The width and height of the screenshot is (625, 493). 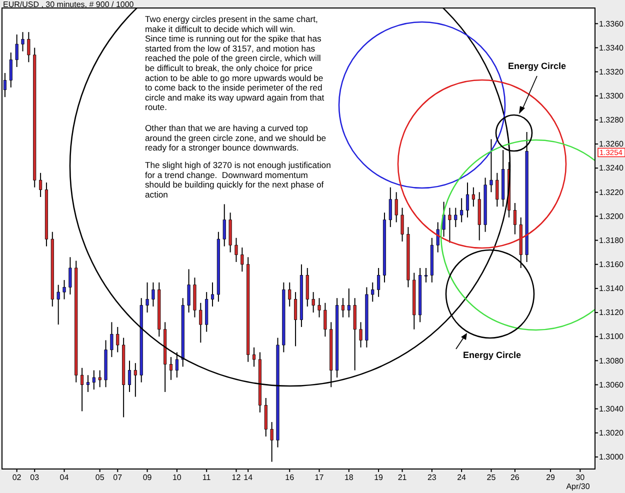 What do you see at coordinates (611, 361) in the screenshot?
I see `y-tick-label: 1.3080` at bounding box center [611, 361].